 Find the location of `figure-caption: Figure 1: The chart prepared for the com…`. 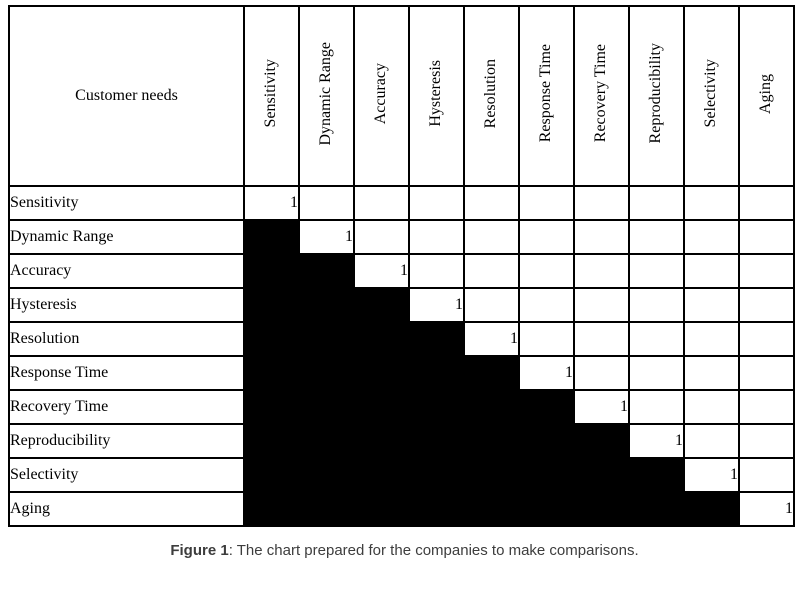

figure-caption: Figure 1: The chart prepared for the com… is located at coordinates (404, 550).